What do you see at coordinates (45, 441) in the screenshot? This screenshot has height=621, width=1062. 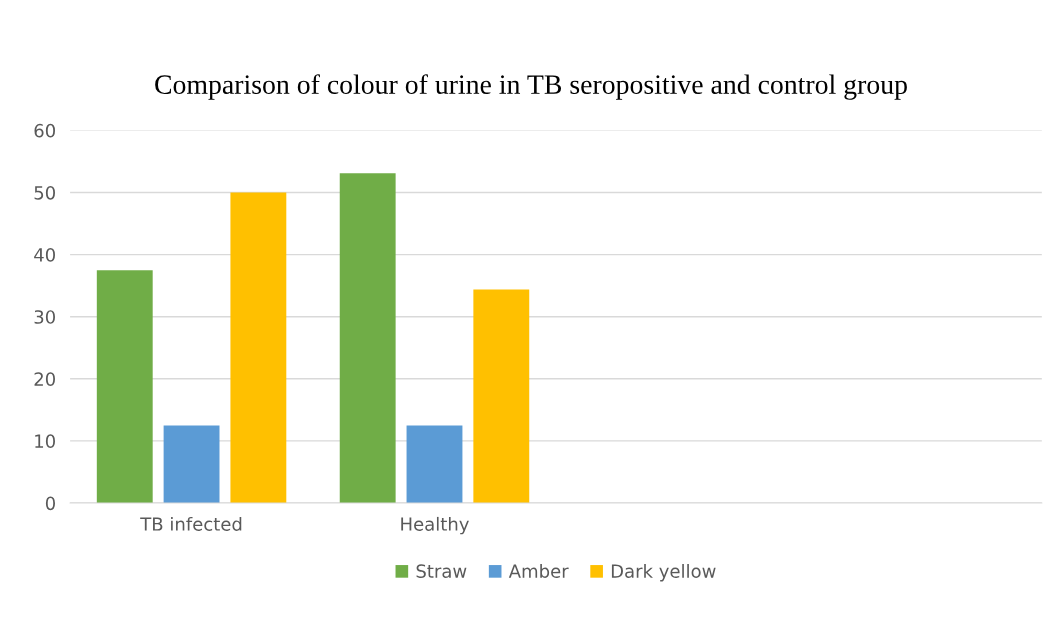 I see `y-tick-label: 10` at bounding box center [45, 441].